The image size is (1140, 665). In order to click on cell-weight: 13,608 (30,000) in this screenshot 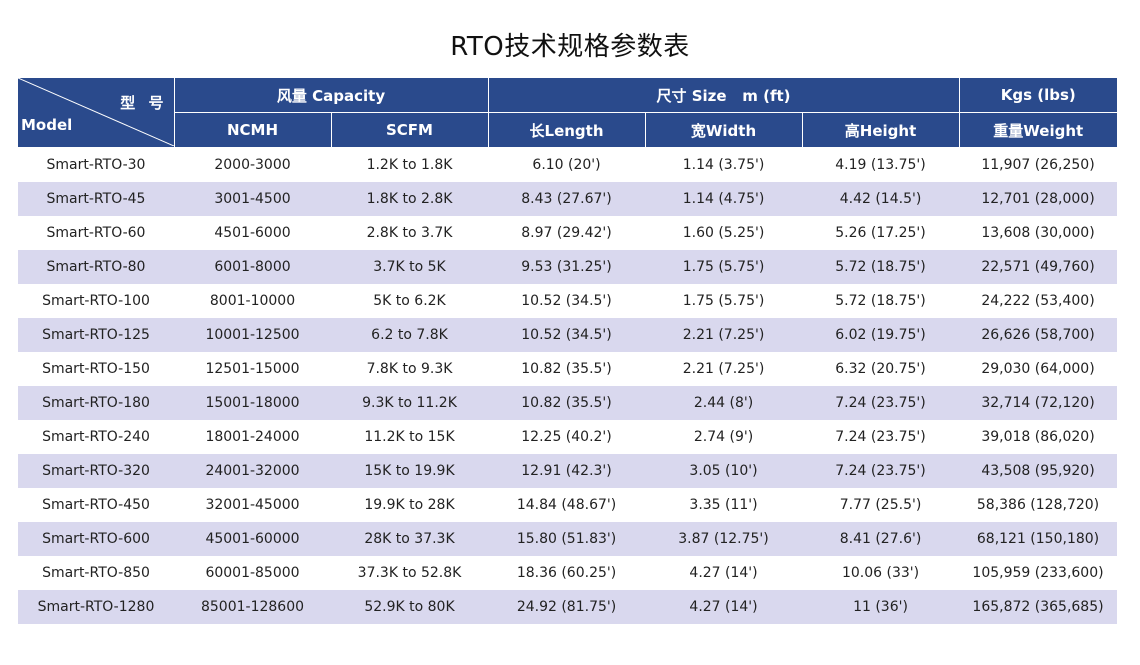, I will do `click(1038, 233)`.